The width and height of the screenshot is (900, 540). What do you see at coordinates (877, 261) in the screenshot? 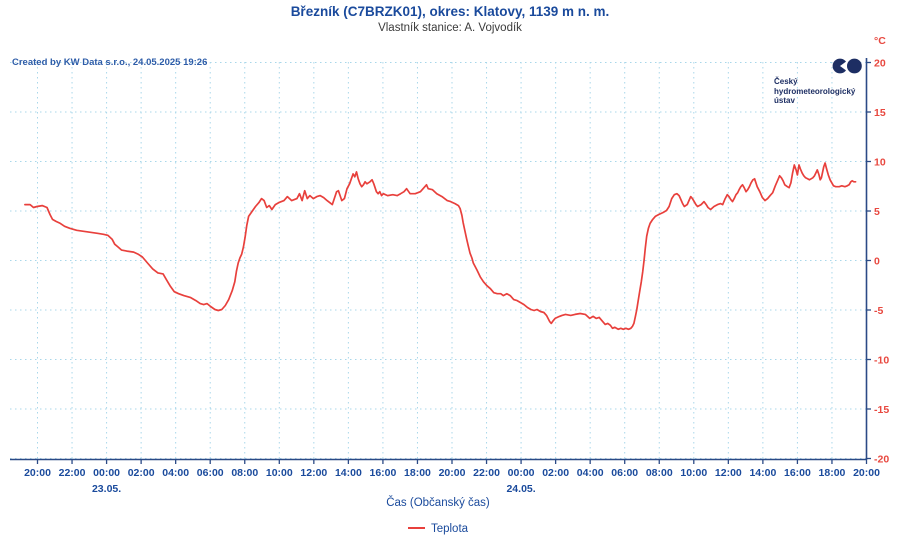
I see `y-tick-label: 0` at bounding box center [877, 261].